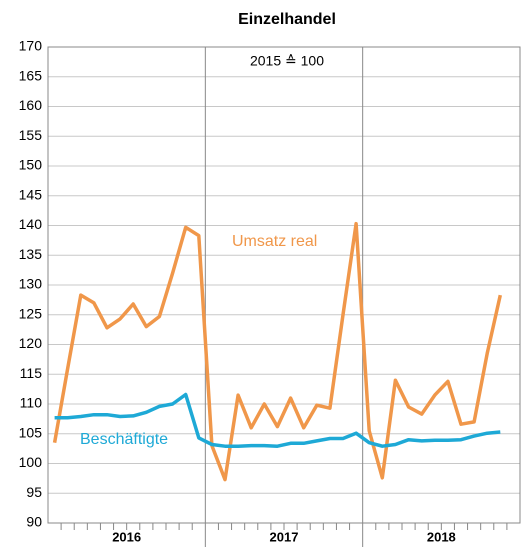 The height and width of the screenshot is (547, 530). What do you see at coordinates (284, 536) in the screenshot?
I see `year-label: 2017` at bounding box center [284, 536].